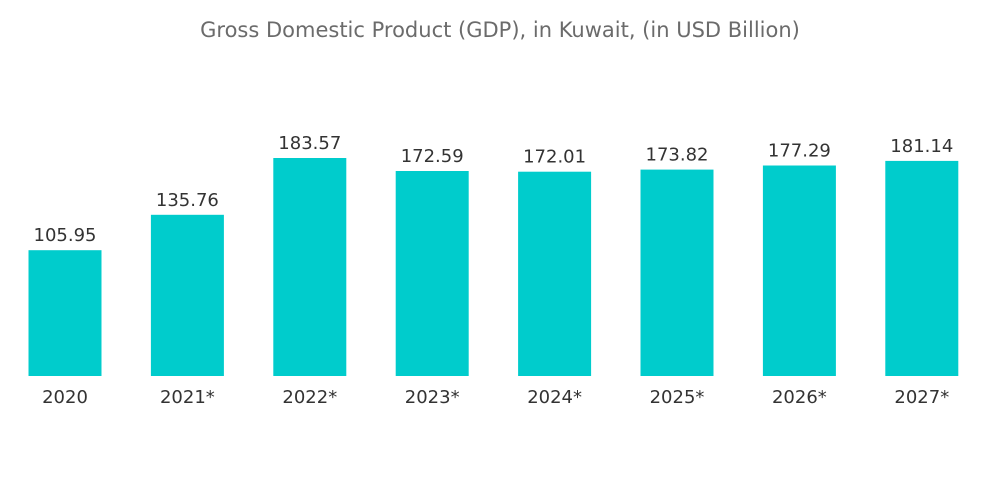 The height and width of the screenshot is (504, 1000). What do you see at coordinates (65, 313) in the screenshot?
I see `bar-2020` at bounding box center [65, 313].